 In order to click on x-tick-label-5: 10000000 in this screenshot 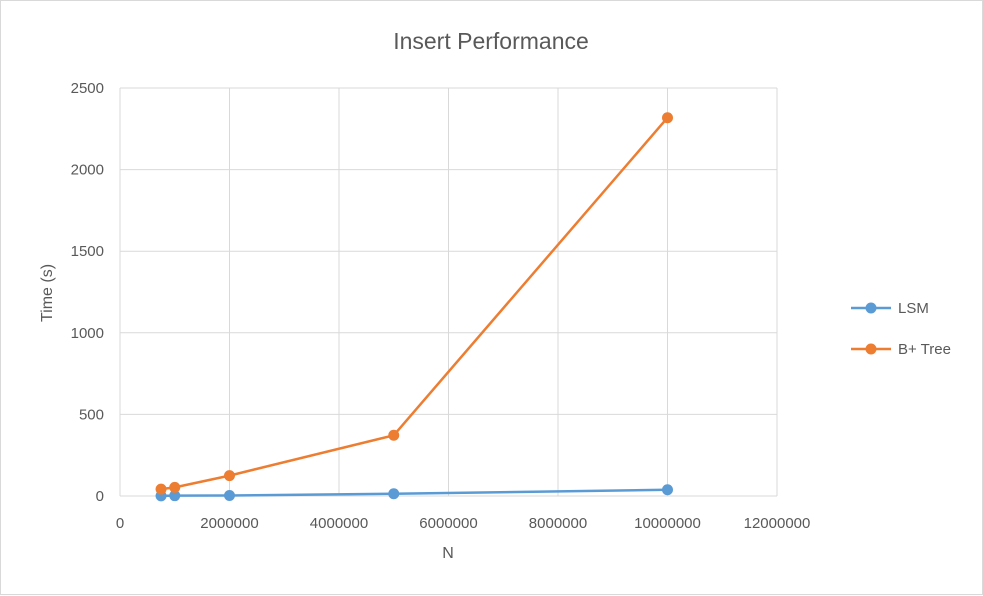, I will do `click(667, 523)`.